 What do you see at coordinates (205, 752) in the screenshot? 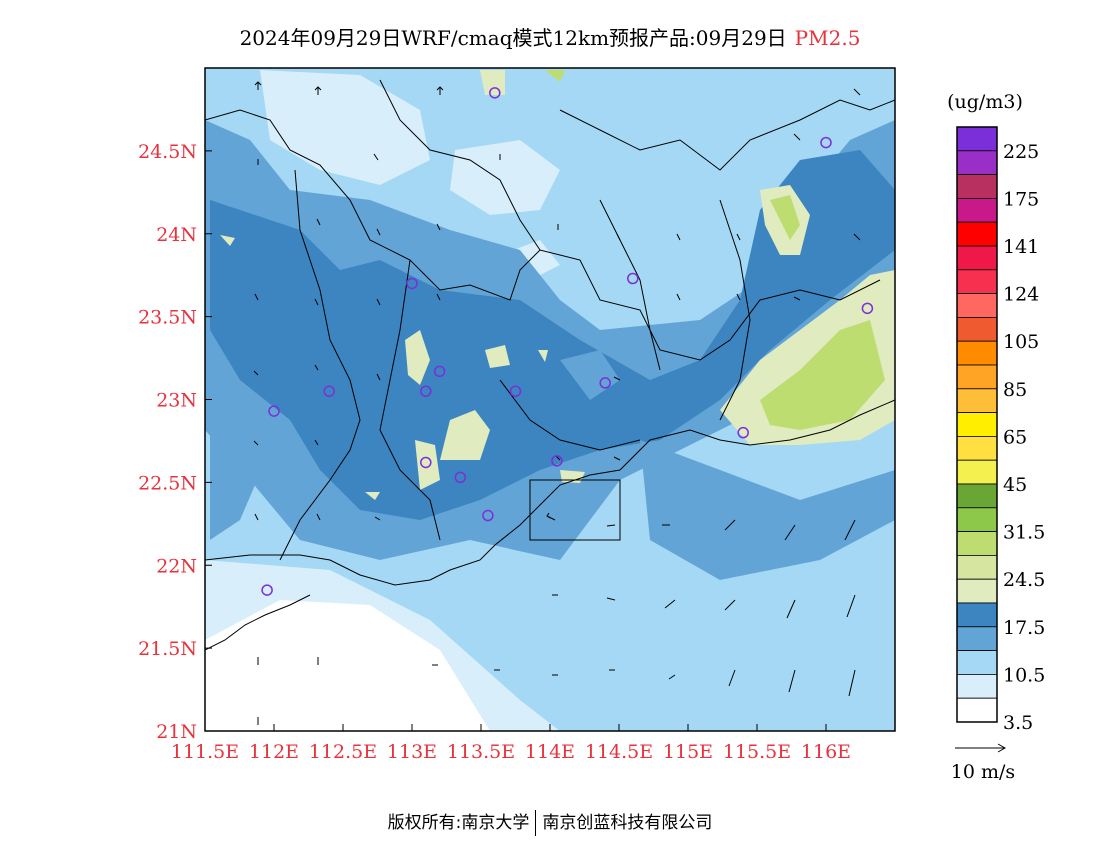
I see `lon-tick-label: 111.5E` at bounding box center [205, 752].